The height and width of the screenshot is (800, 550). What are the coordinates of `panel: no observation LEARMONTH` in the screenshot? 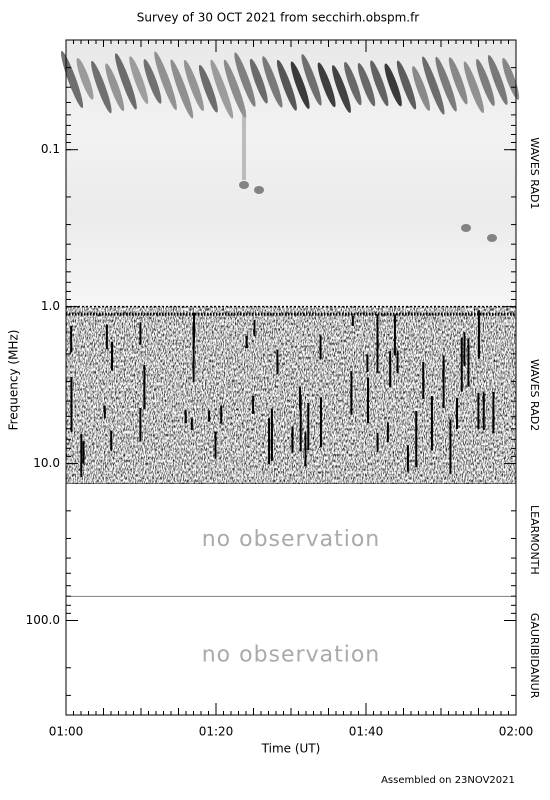 It's located at (303, 529).